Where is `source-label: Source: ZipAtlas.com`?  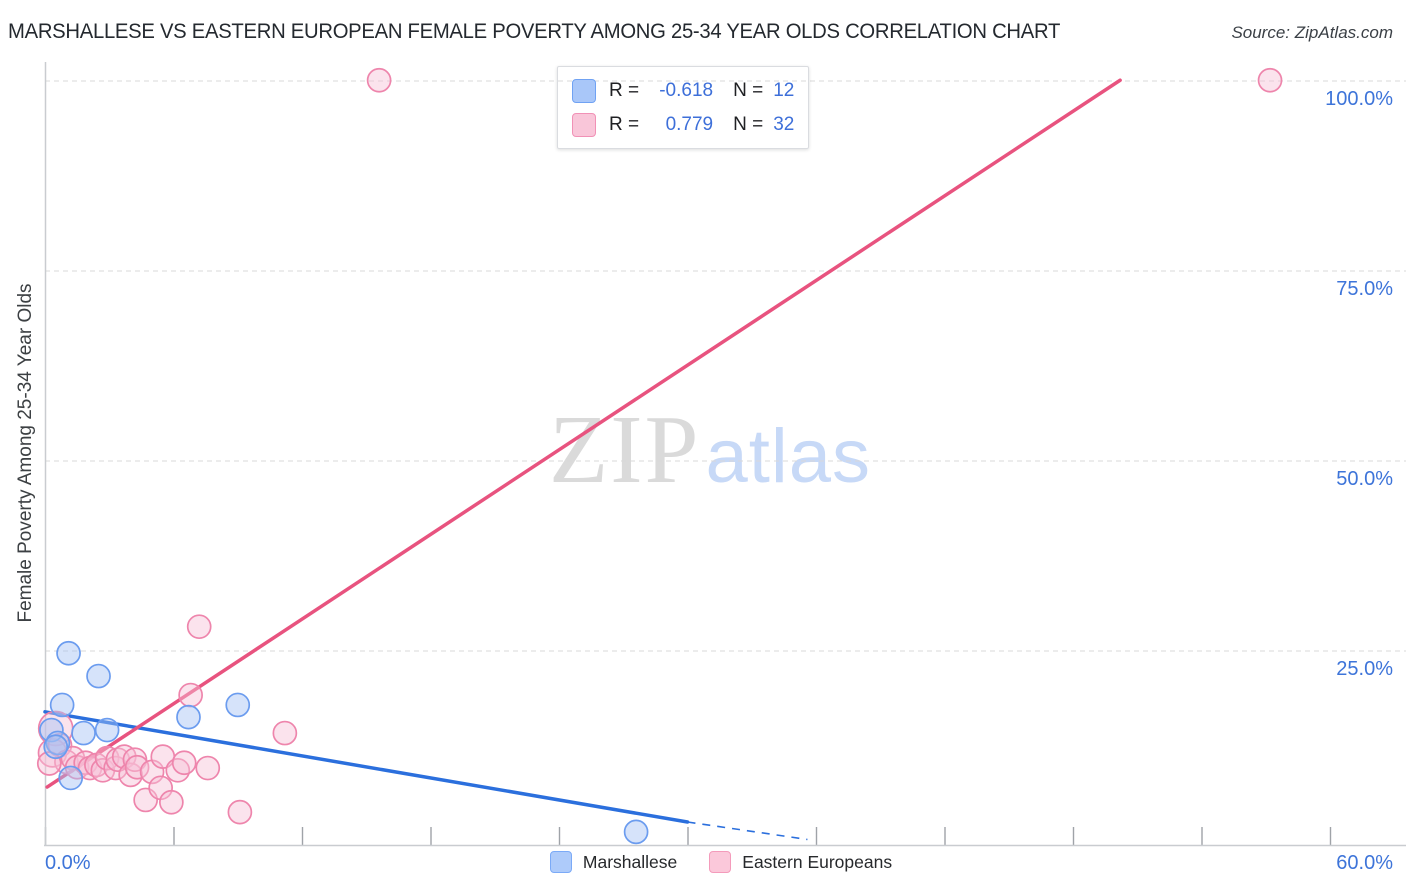
source-label: Source: ZipAtlas.com is located at coordinates (1312, 32).